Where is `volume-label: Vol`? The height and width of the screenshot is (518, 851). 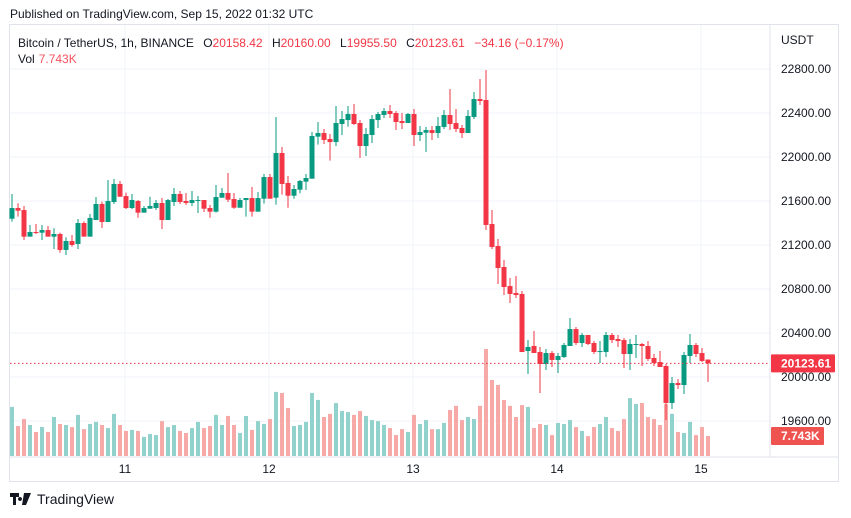 volume-label: Vol is located at coordinates (26, 59).